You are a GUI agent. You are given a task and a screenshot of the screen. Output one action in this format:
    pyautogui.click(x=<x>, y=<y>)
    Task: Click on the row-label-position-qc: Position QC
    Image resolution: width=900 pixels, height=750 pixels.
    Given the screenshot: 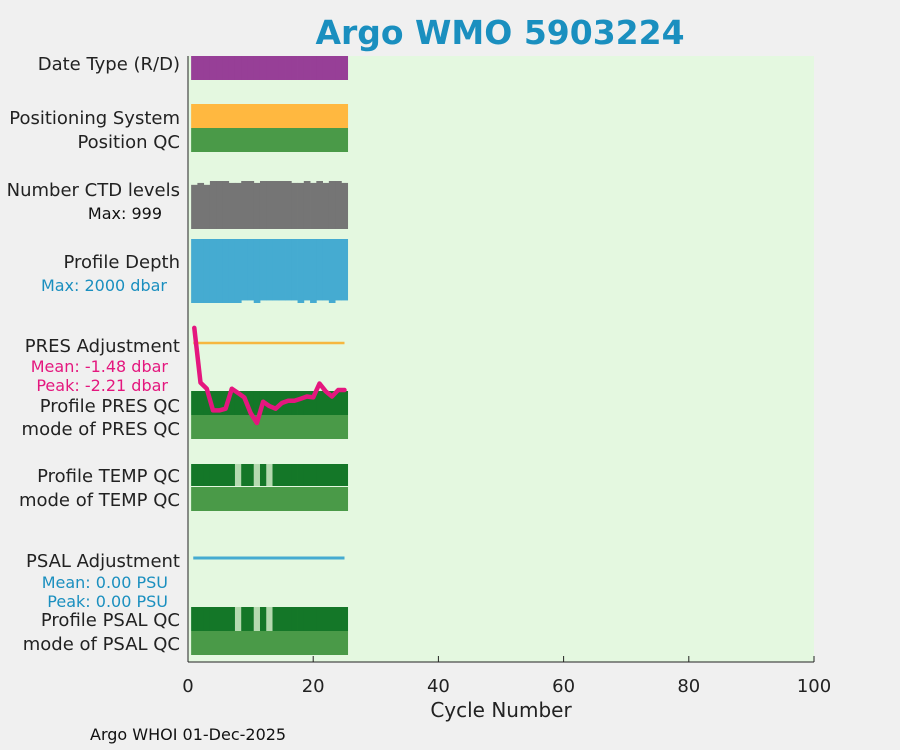 What is the action you would take?
    pyautogui.click(x=128, y=142)
    